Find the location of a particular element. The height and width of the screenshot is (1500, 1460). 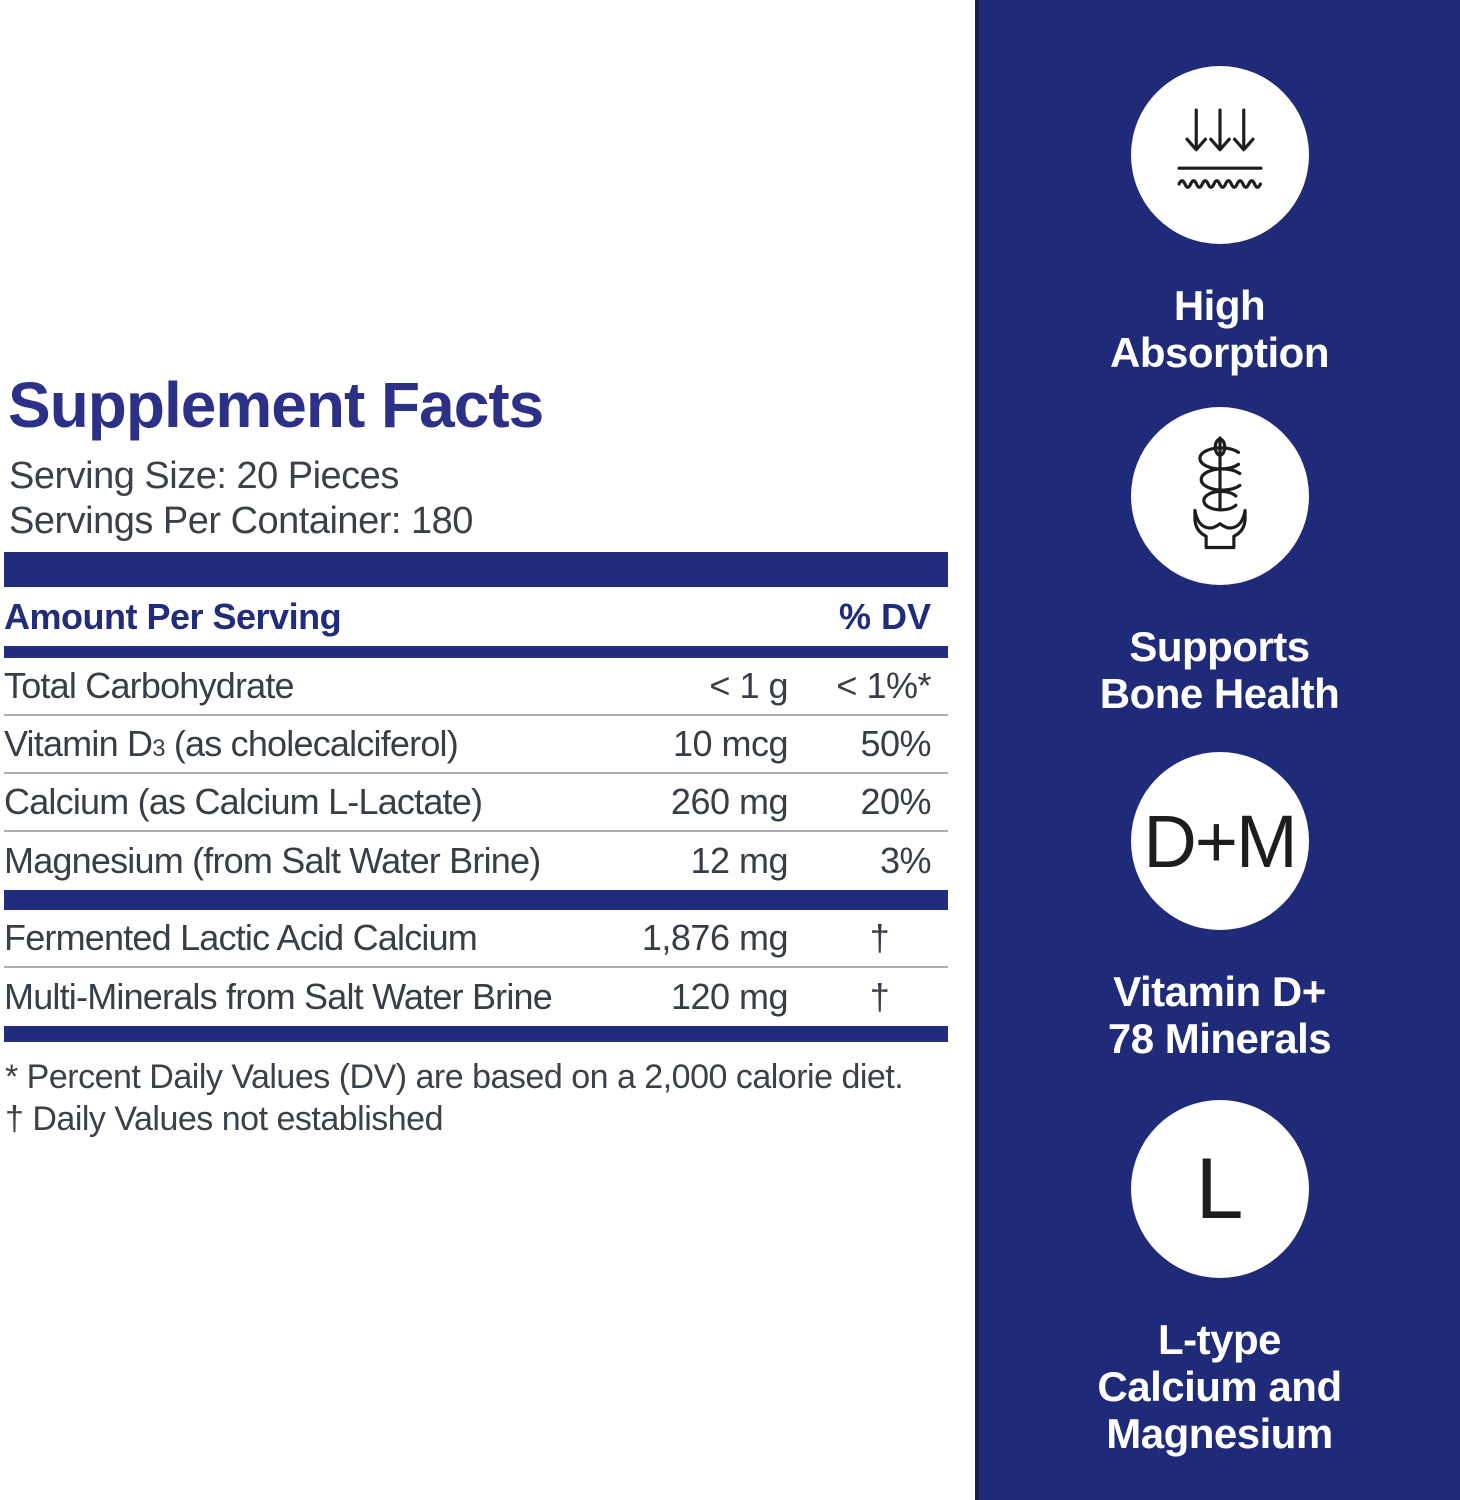

nutrient-dv: < 1%* is located at coordinates (883, 685).